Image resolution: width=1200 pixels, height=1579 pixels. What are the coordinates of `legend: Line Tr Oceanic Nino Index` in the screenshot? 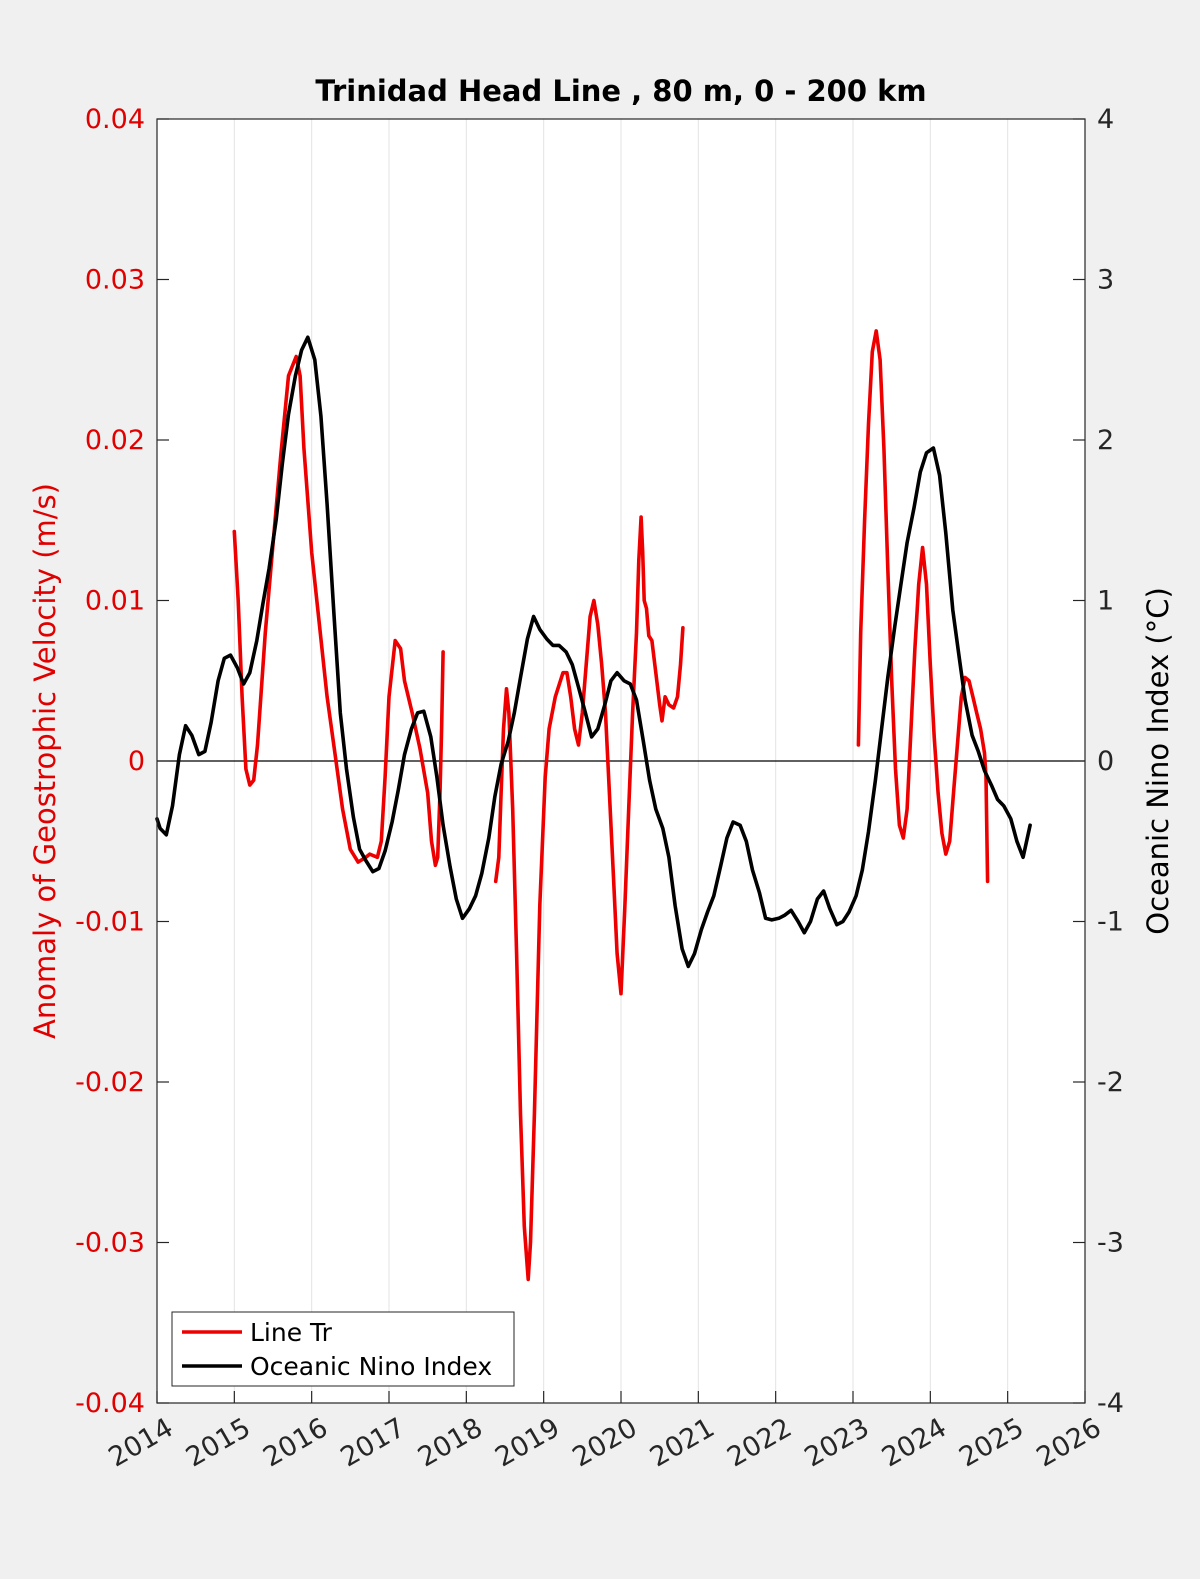 It's located at (343, 1349).